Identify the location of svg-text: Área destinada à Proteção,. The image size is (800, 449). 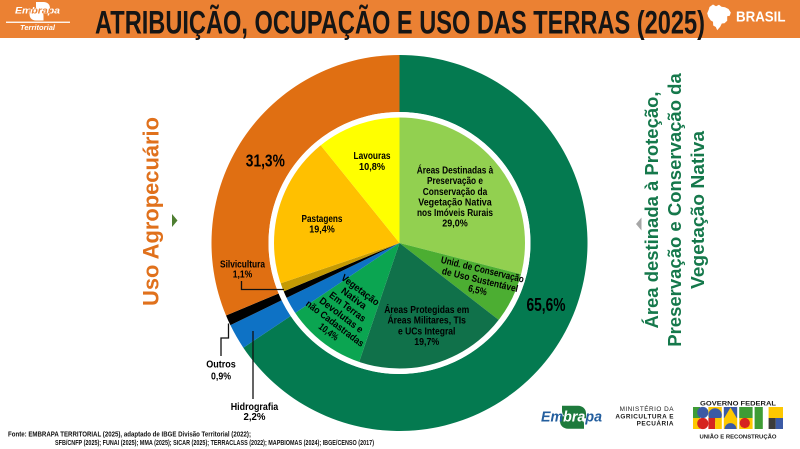
(651, 210).